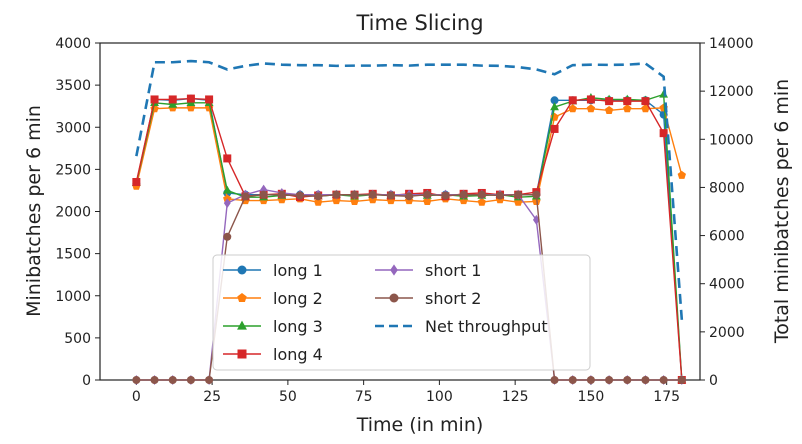 The image size is (802, 444). I want to click on legend-item-long-2: long 2, so click(273, 298).